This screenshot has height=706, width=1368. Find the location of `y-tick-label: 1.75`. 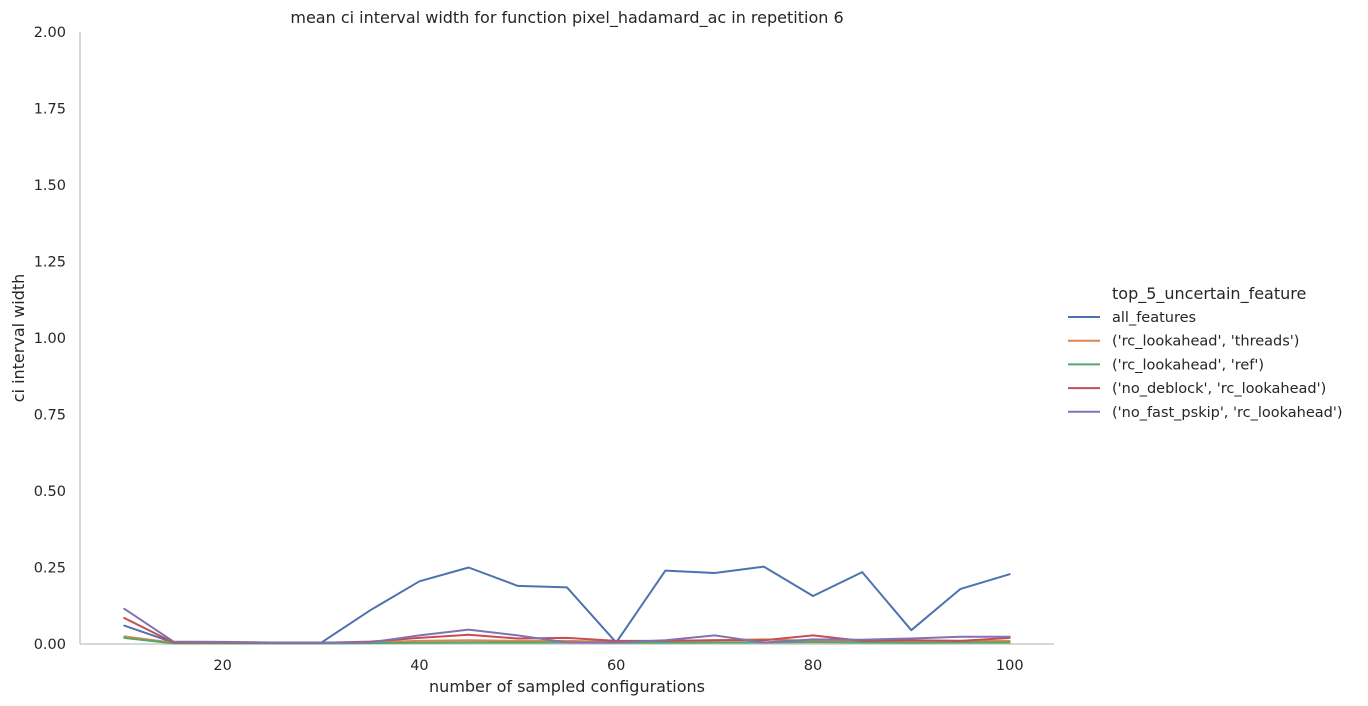

y-tick-label: 1.75 is located at coordinates (50, 110).